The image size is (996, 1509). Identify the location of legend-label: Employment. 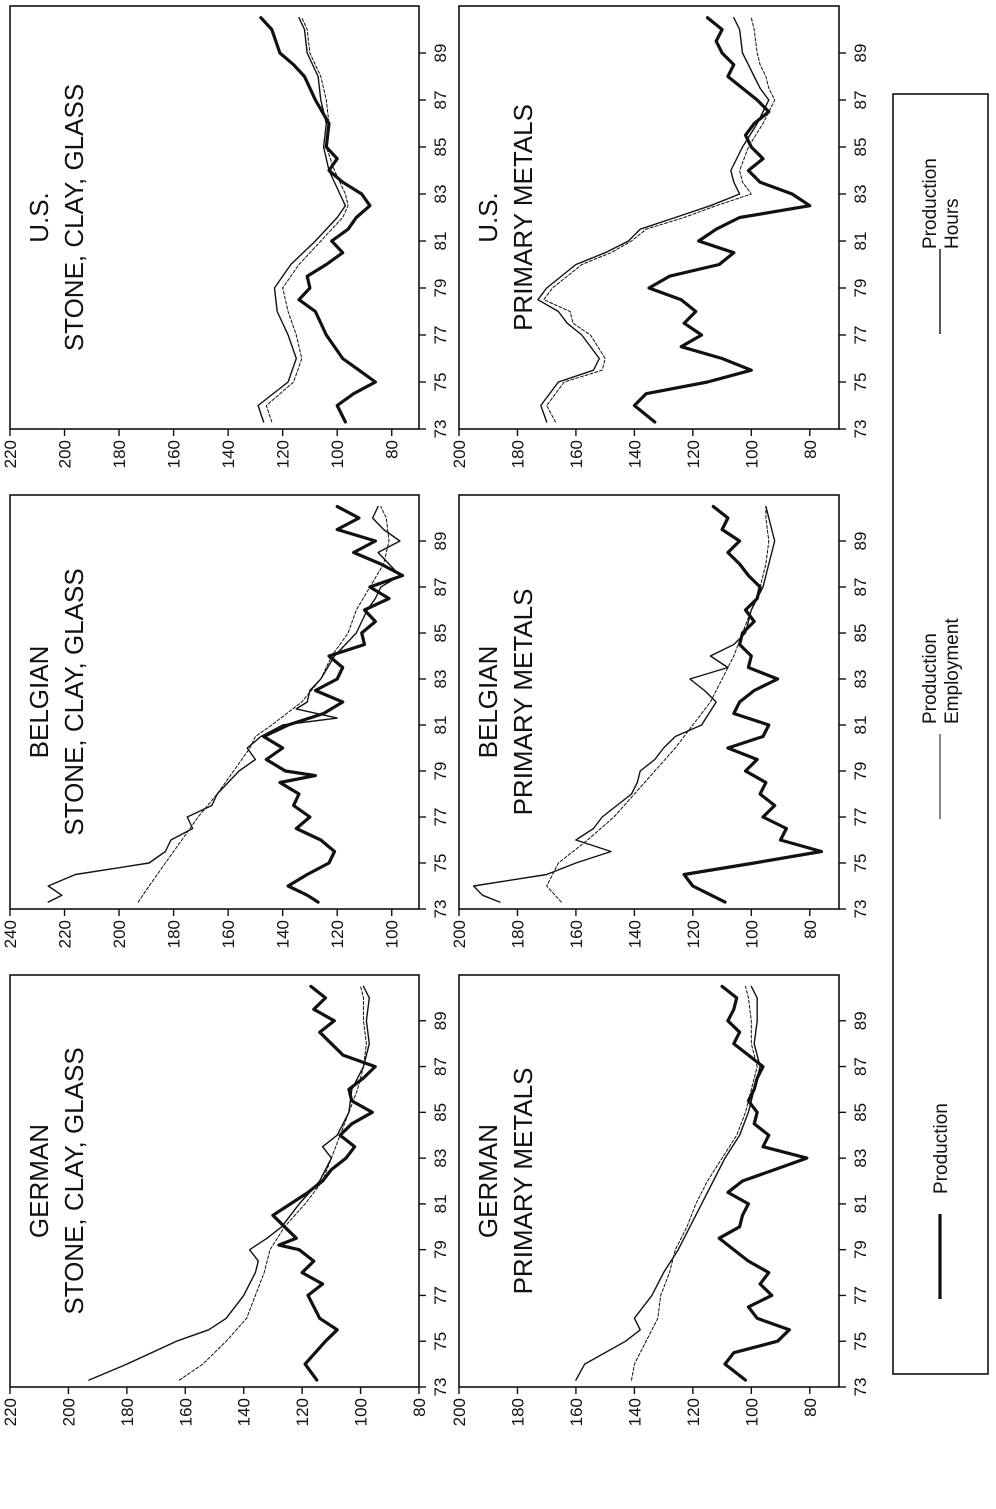
(952, 671).